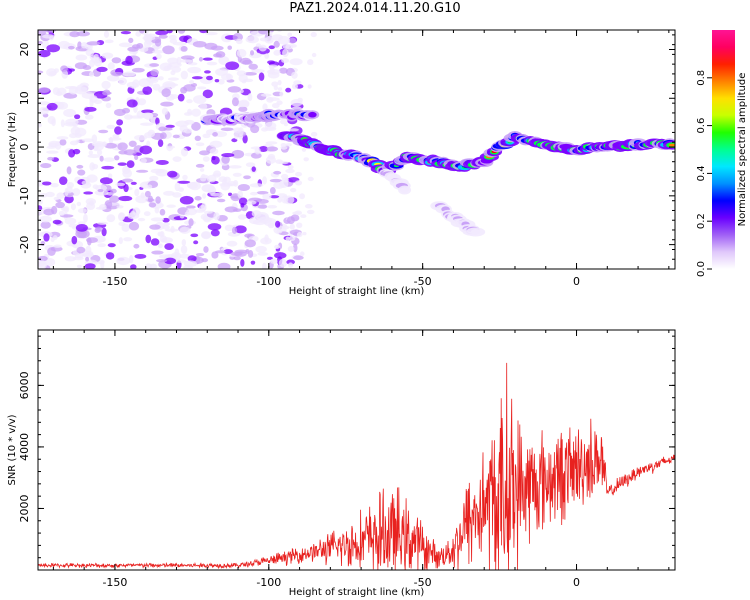  I want to click on spectrogram-x-tick-label: -50, so click(423, 281).